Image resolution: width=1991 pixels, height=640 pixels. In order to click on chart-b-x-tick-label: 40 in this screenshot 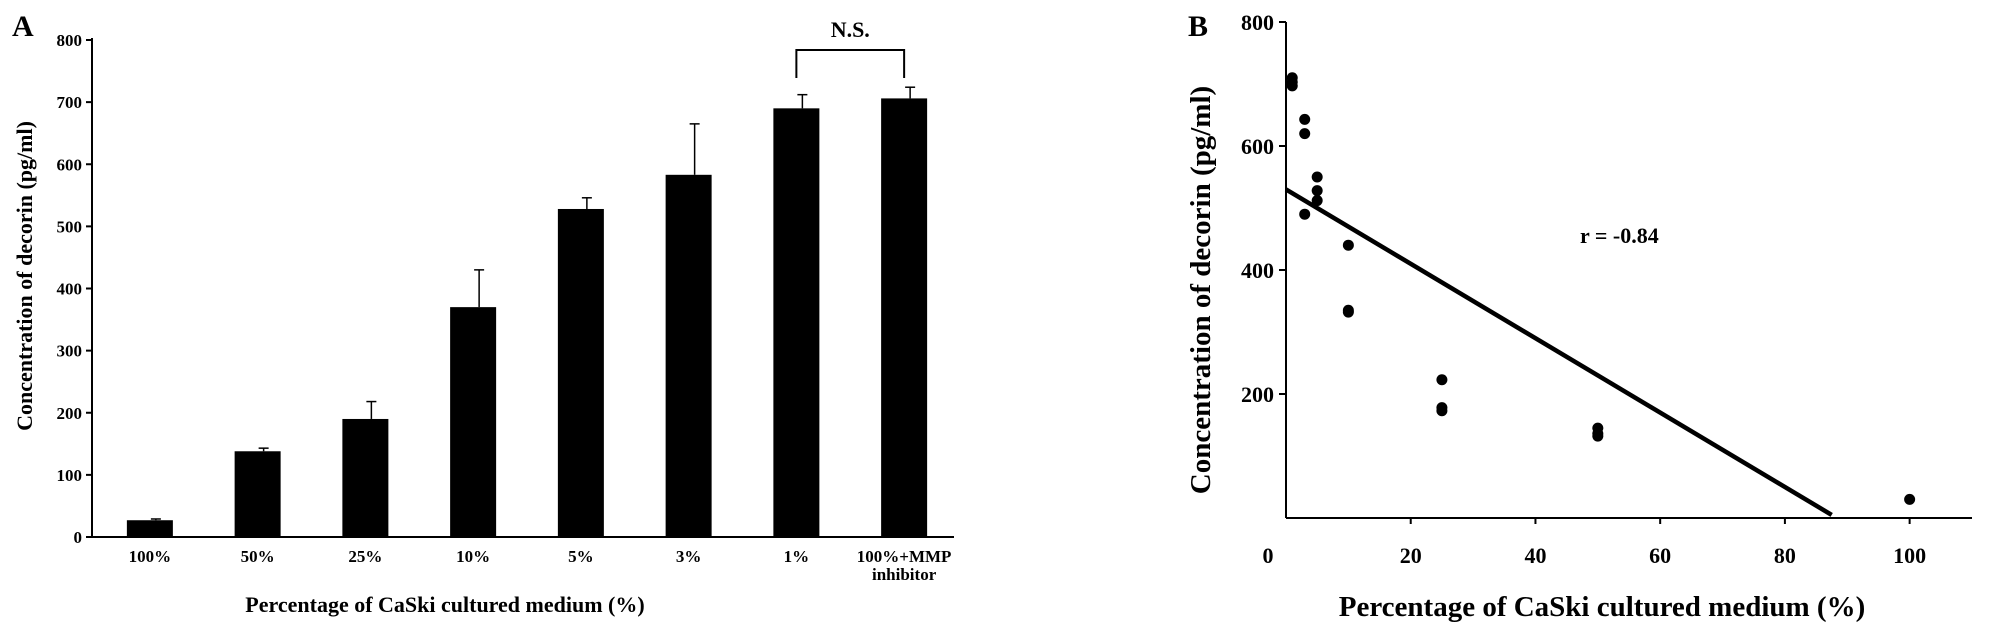, I will do `click(1535, 555)`.